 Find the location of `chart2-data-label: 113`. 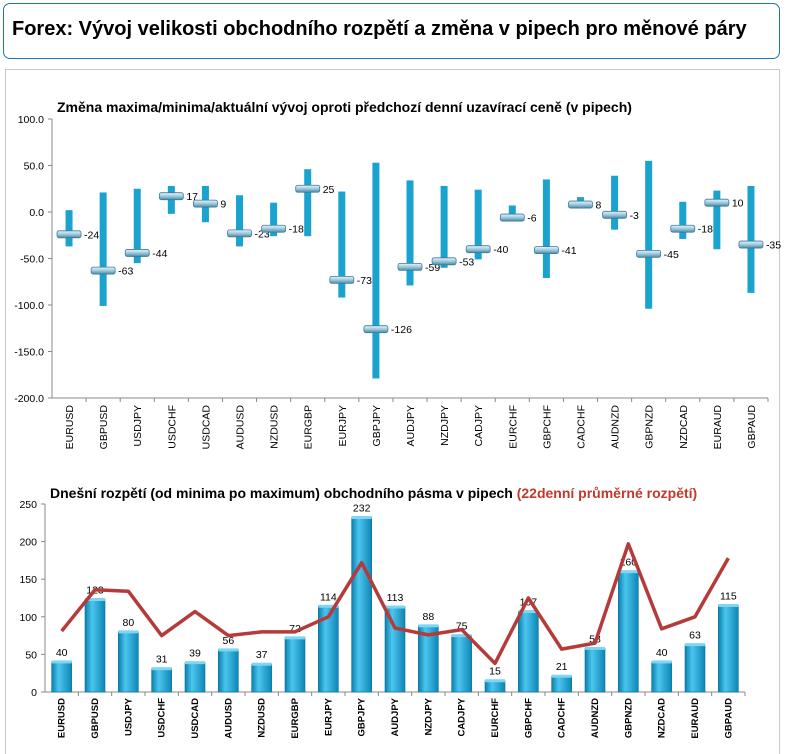

chart2-data-label: 113 is located at coordinates (395, 598).